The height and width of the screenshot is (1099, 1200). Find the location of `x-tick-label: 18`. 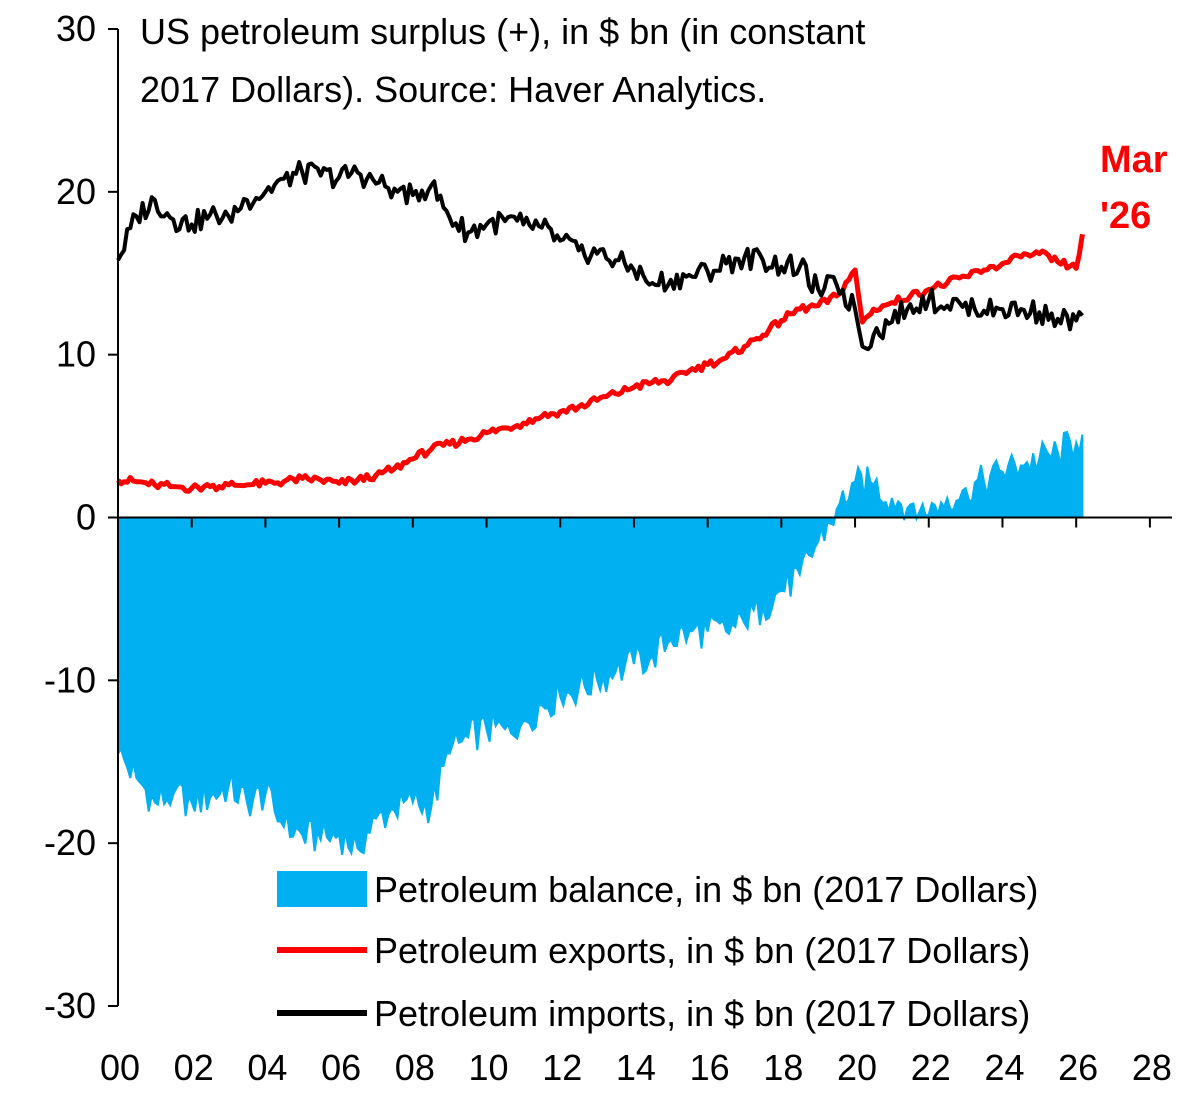

x-tick-label: 18 is located at coordinates (783, 1067).